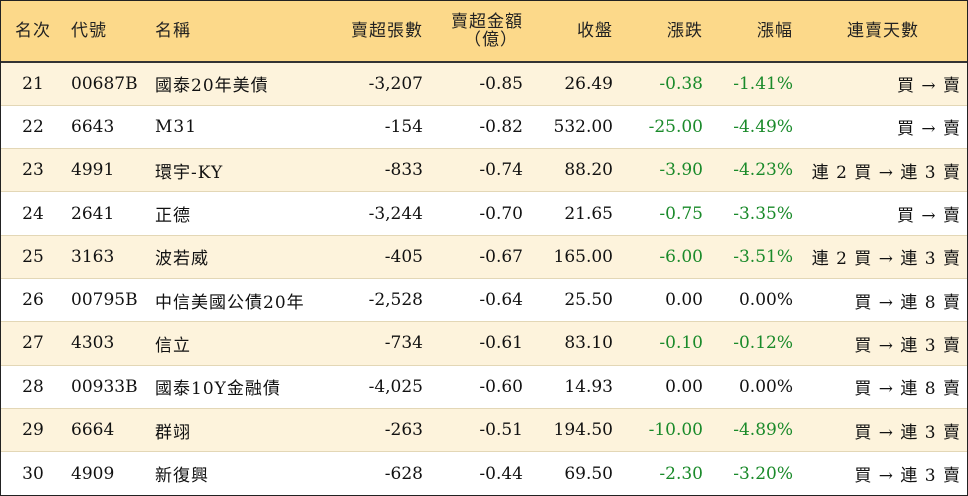 The height and width of the screenshot is (496, 968). What do you see at coordinates (763, 126) in the screenshot?
I see `cell-change-pct: -4.49%` at bounding box center [763, 126].